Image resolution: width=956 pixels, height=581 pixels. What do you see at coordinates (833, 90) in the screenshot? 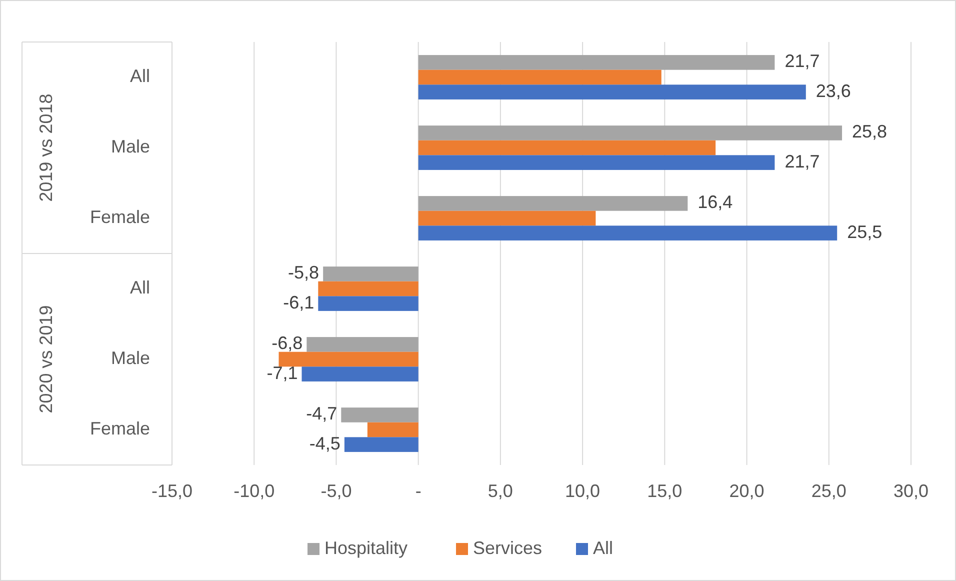
I see `data-label: 23,6` at bounding box center [833, 90].